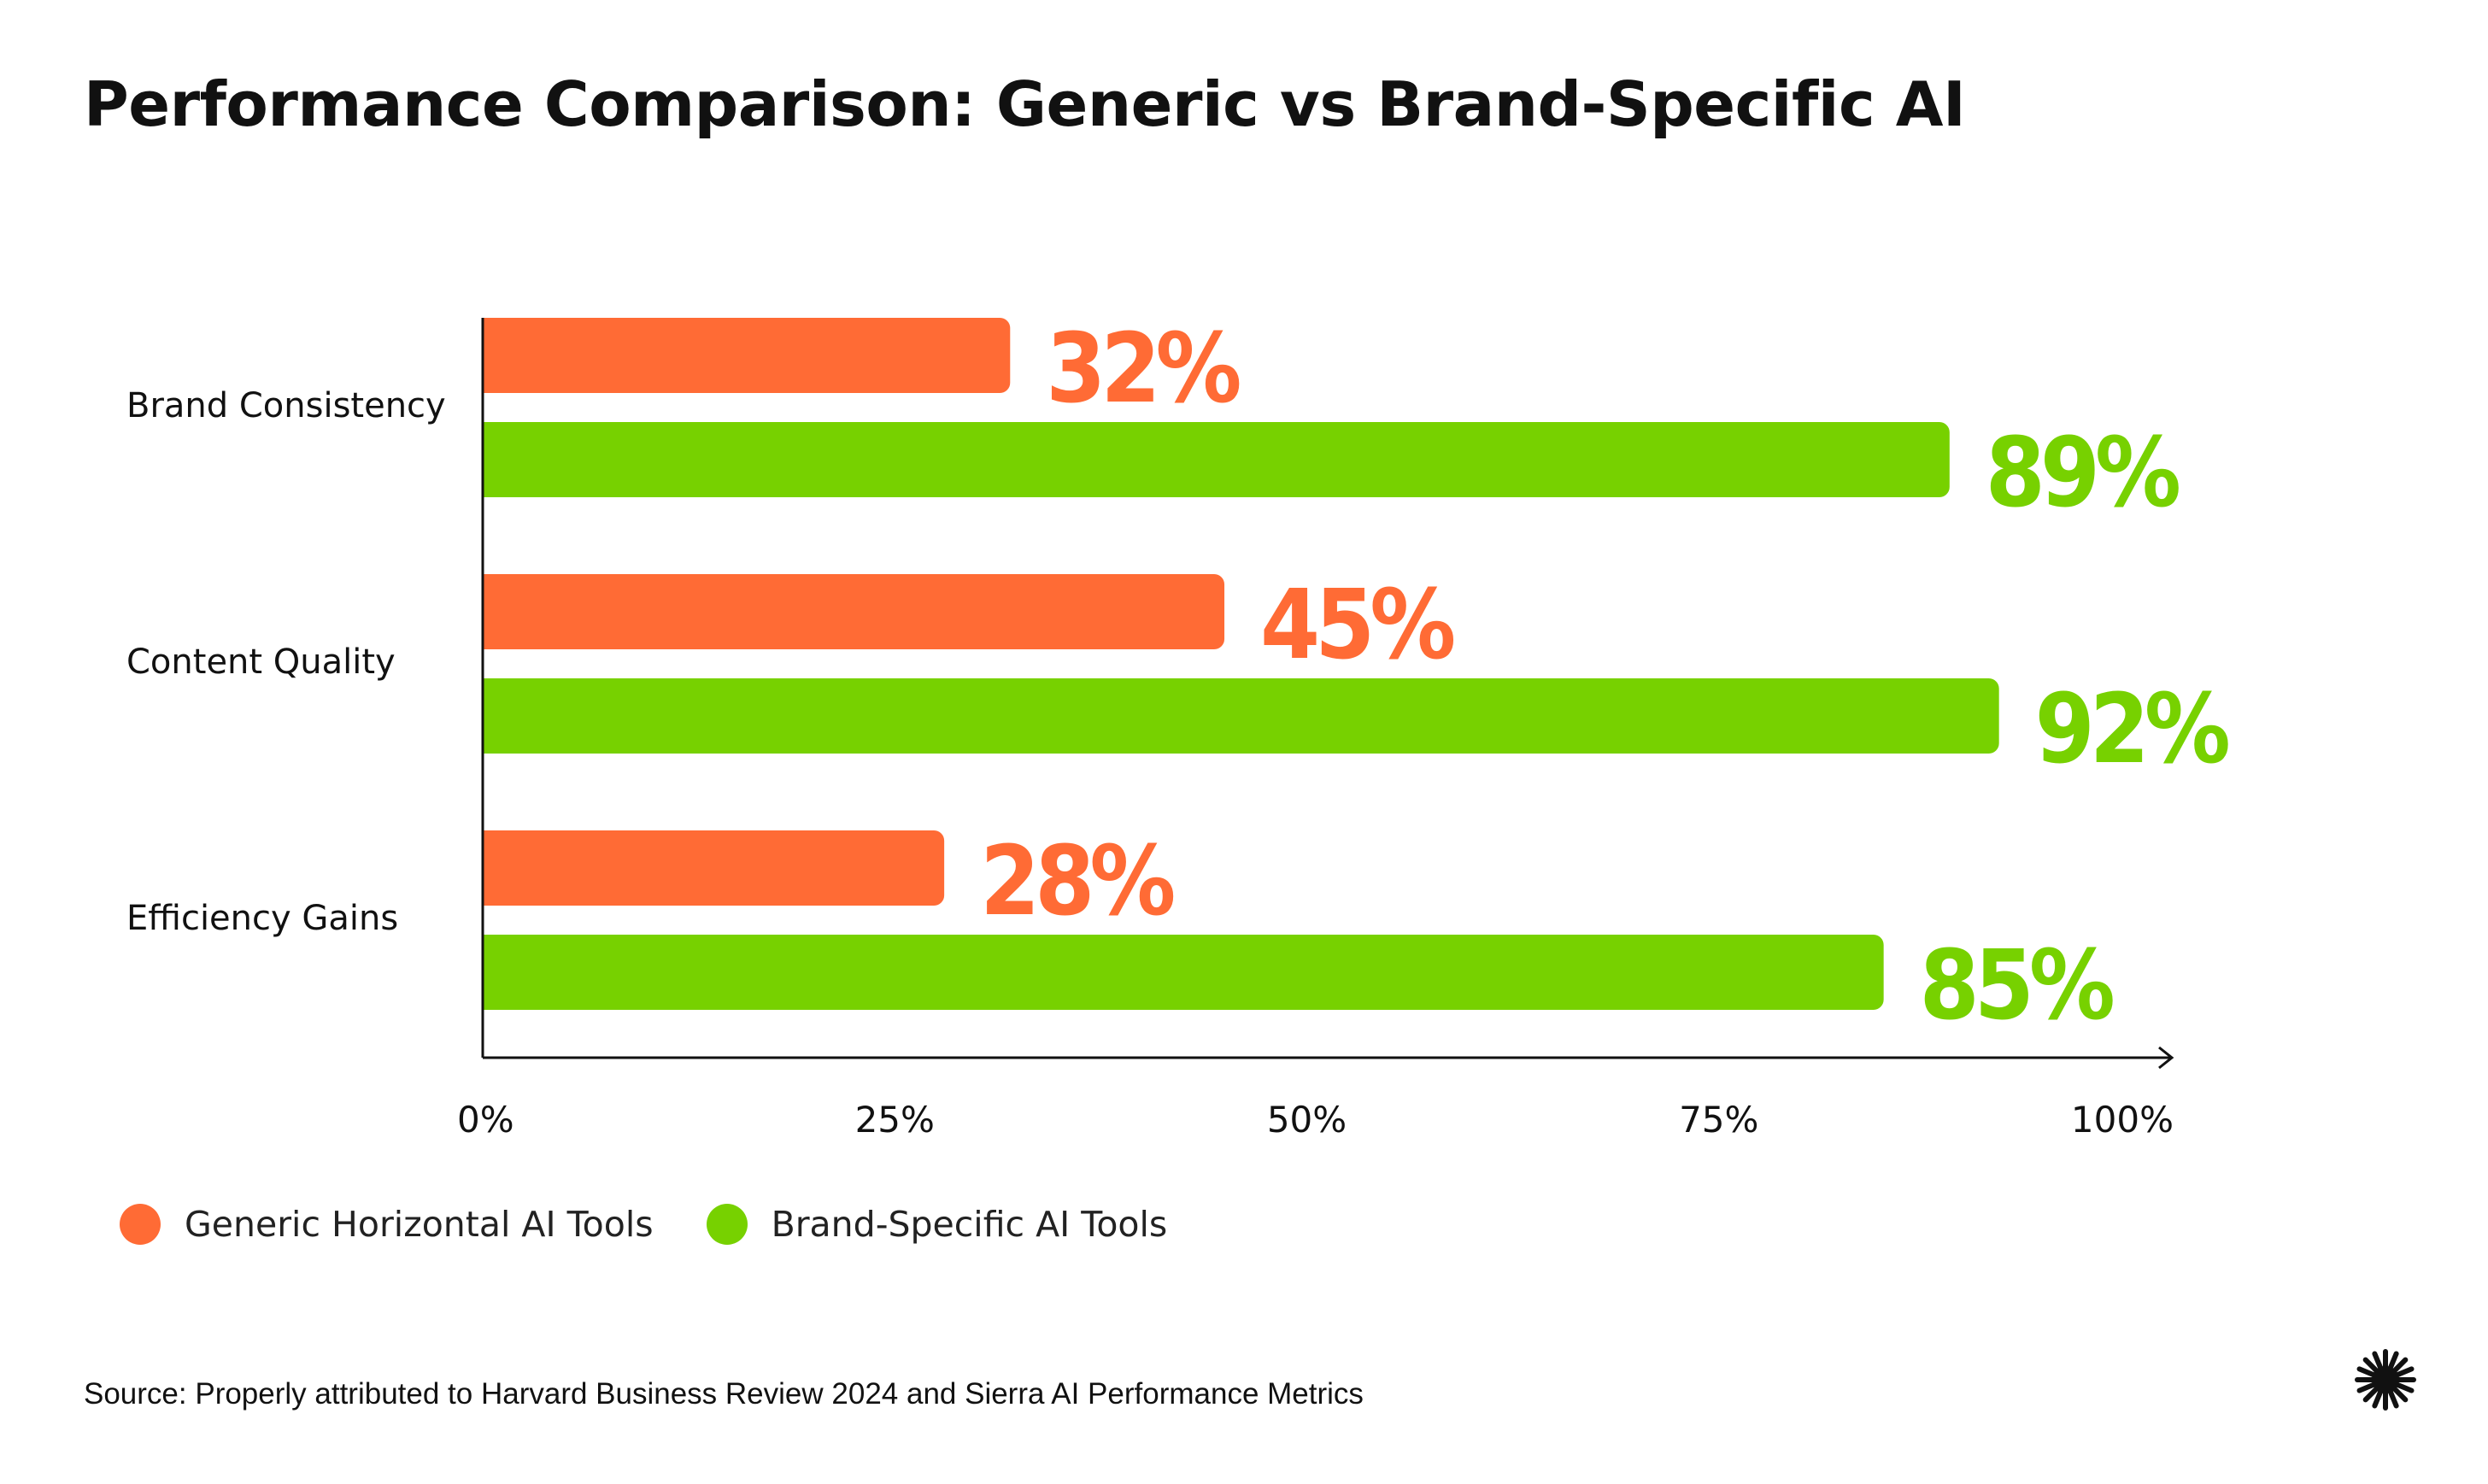 The height and width of the screenshot is (1484, 2488). I want to click on bar-content-quality-generic, so click(854, 611).